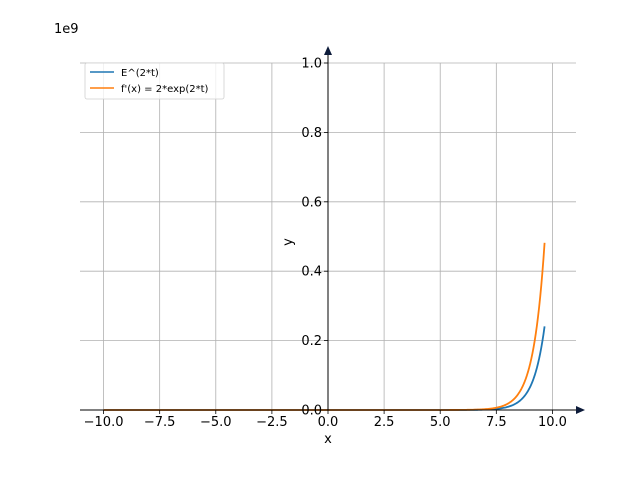 Image resolution: width=640 pixels, height=480 pixels. What do you see at coordinates (311, 133) in the screenshot?
I see `y-tick-label: 0.8` at bounding box center [311, 133].